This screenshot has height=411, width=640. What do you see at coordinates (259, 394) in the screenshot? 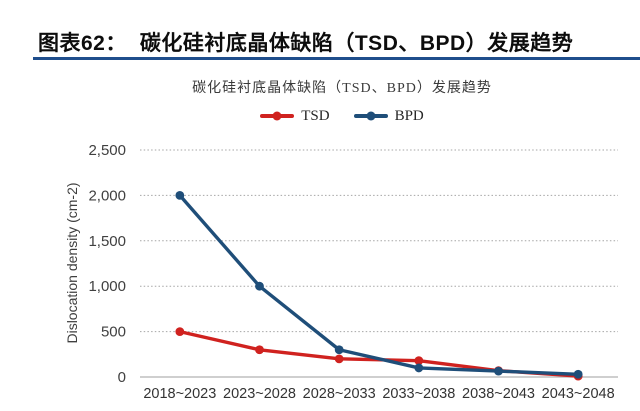
I see `x-tick-label-1: 2023~2028` at bounding box center [259, 394].